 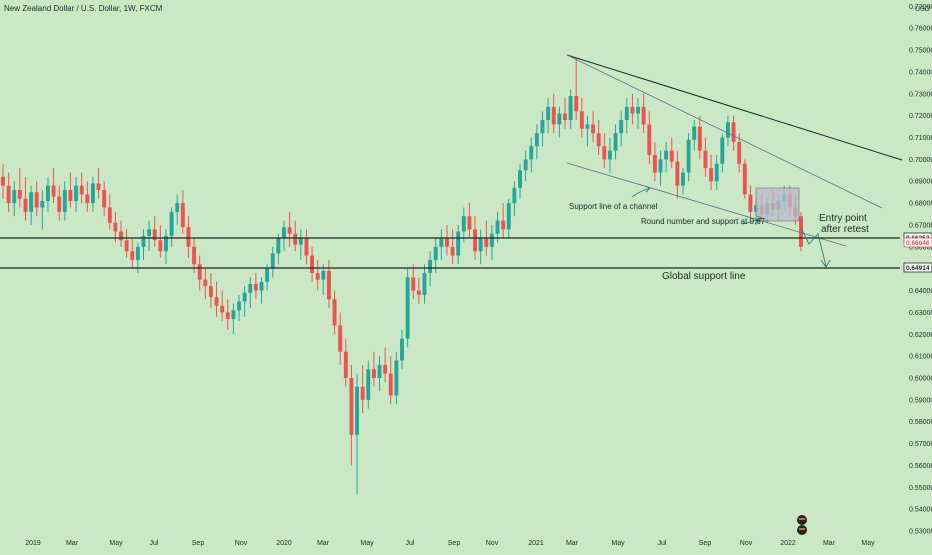 I want to click on y-tick-label: 0.60000, so click(x=920, y=378).